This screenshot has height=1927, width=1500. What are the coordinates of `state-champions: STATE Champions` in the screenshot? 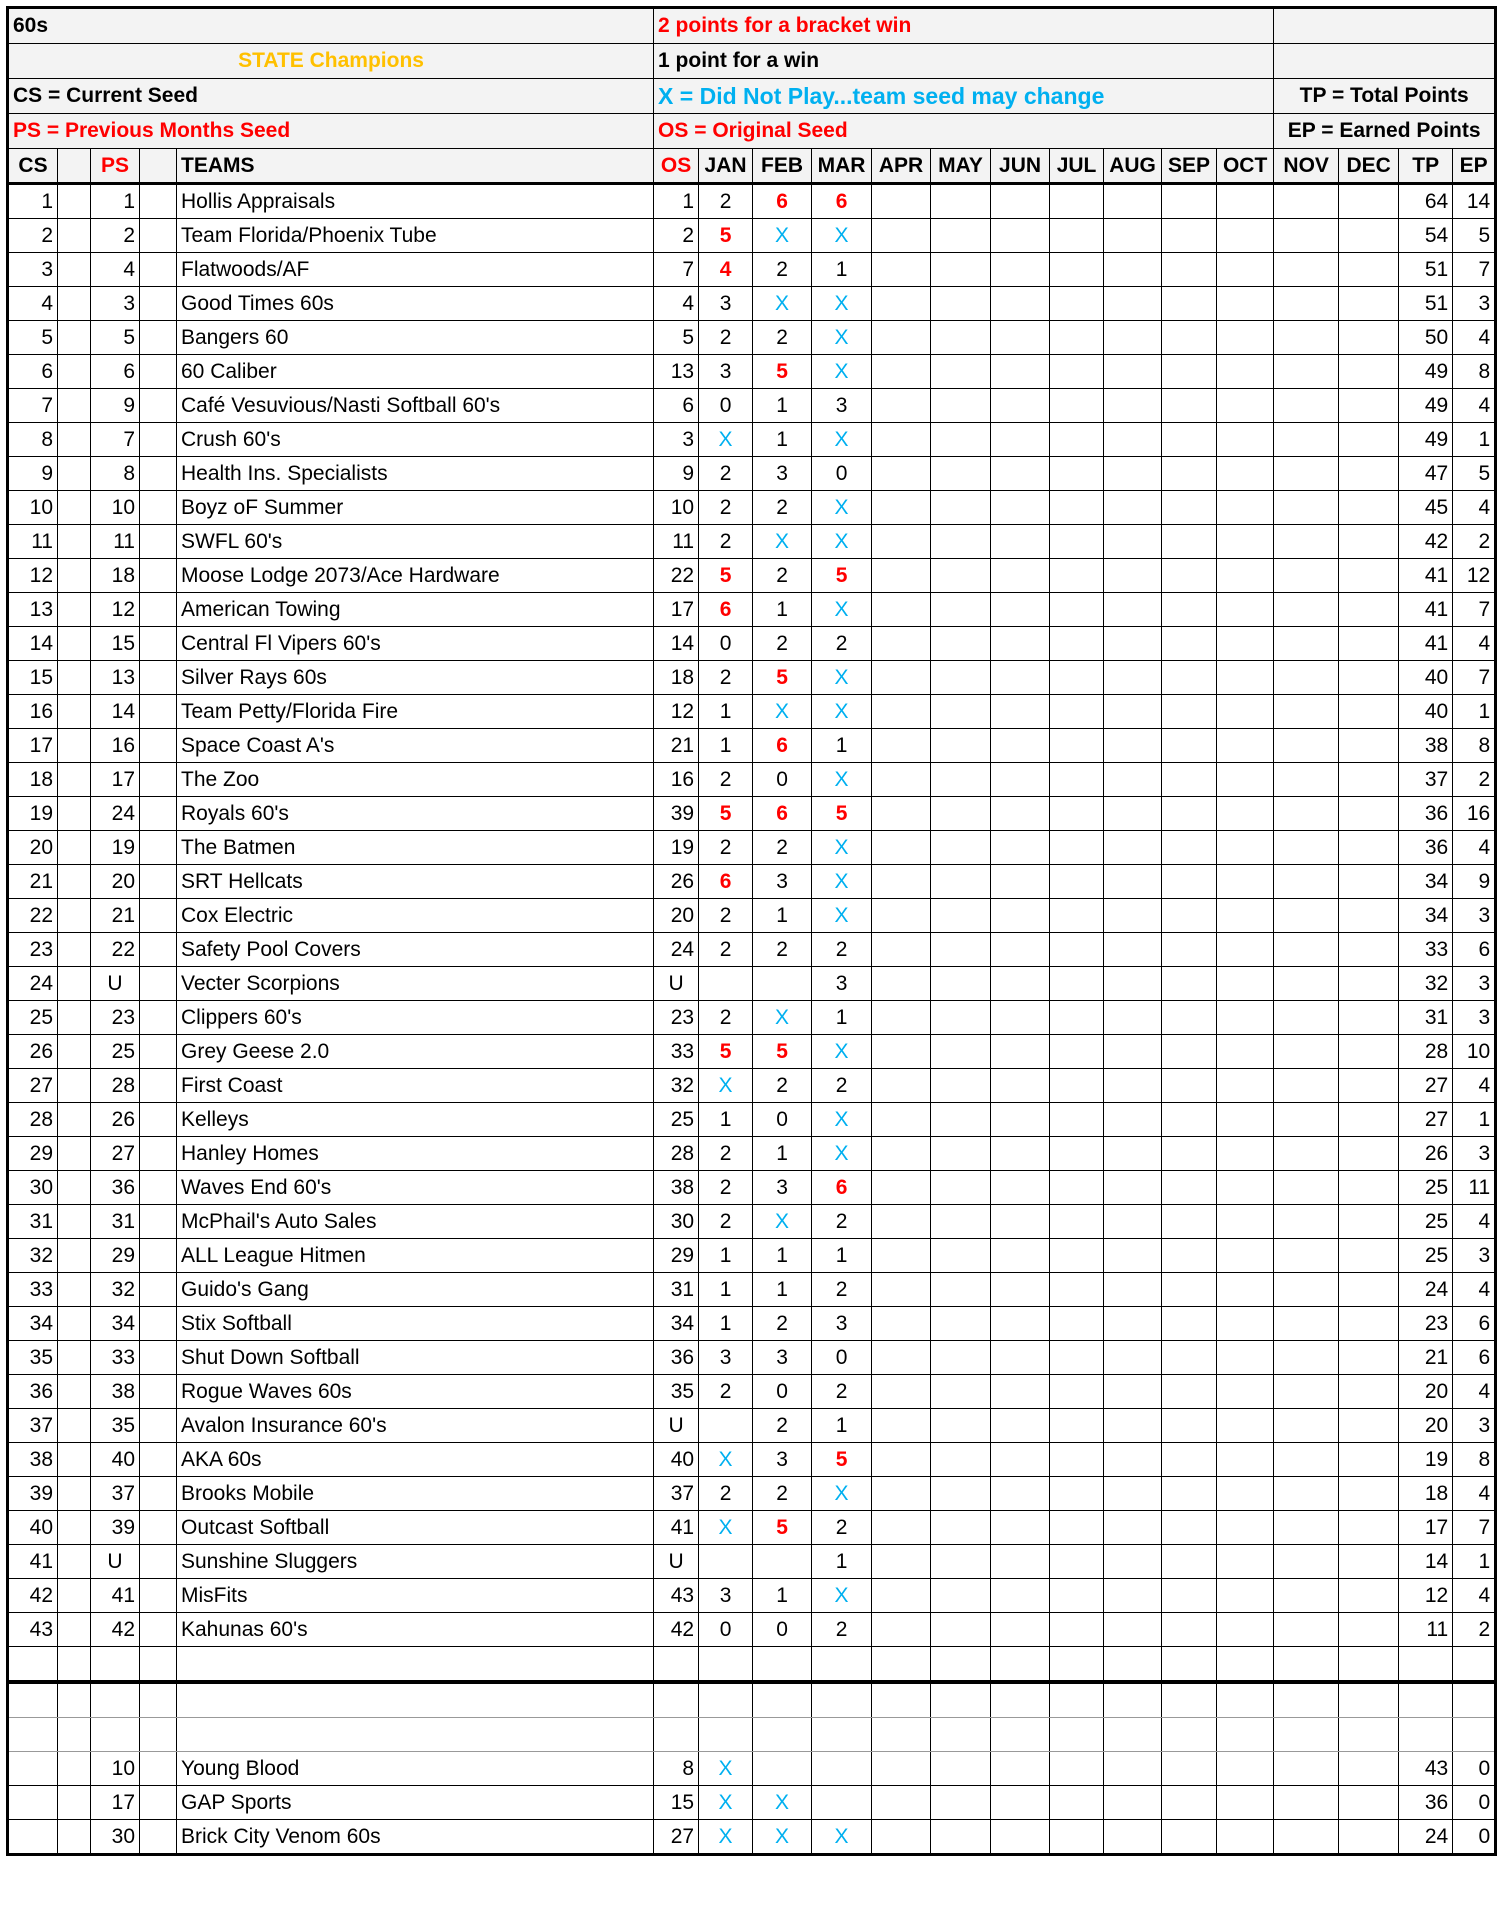 It's located at (330, 61).